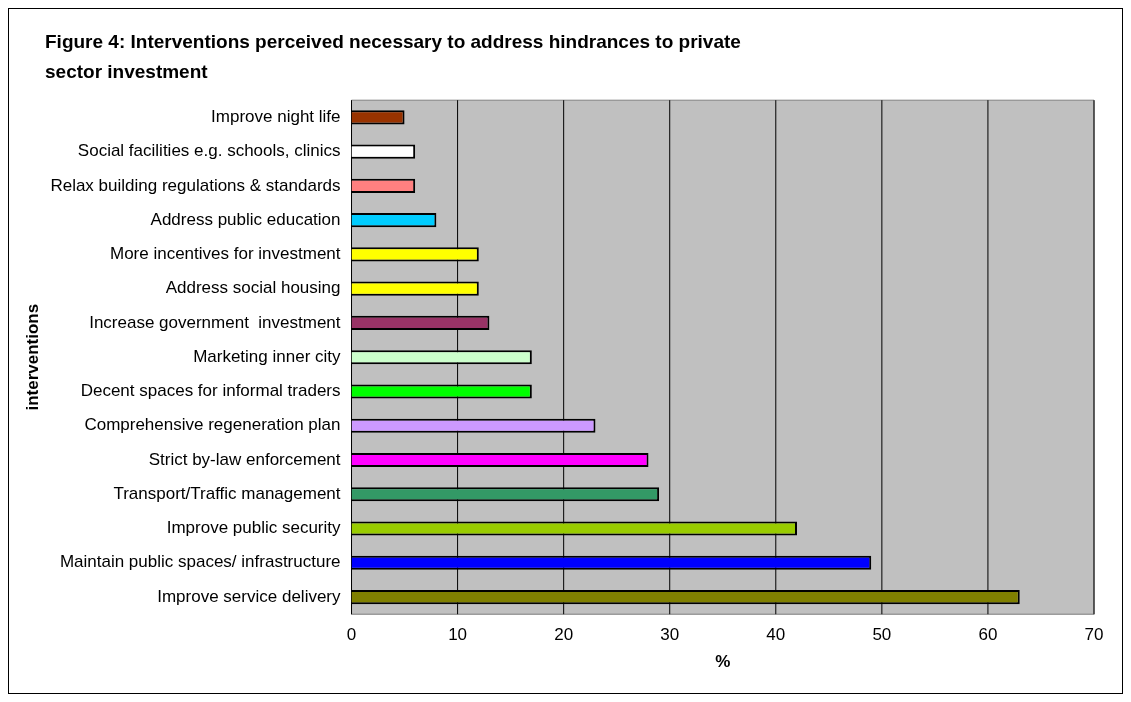  What do you see at coordinates (882, 635) in the screenshot?
I see `x-tick-label: 50` at bounding box center [882, 635].